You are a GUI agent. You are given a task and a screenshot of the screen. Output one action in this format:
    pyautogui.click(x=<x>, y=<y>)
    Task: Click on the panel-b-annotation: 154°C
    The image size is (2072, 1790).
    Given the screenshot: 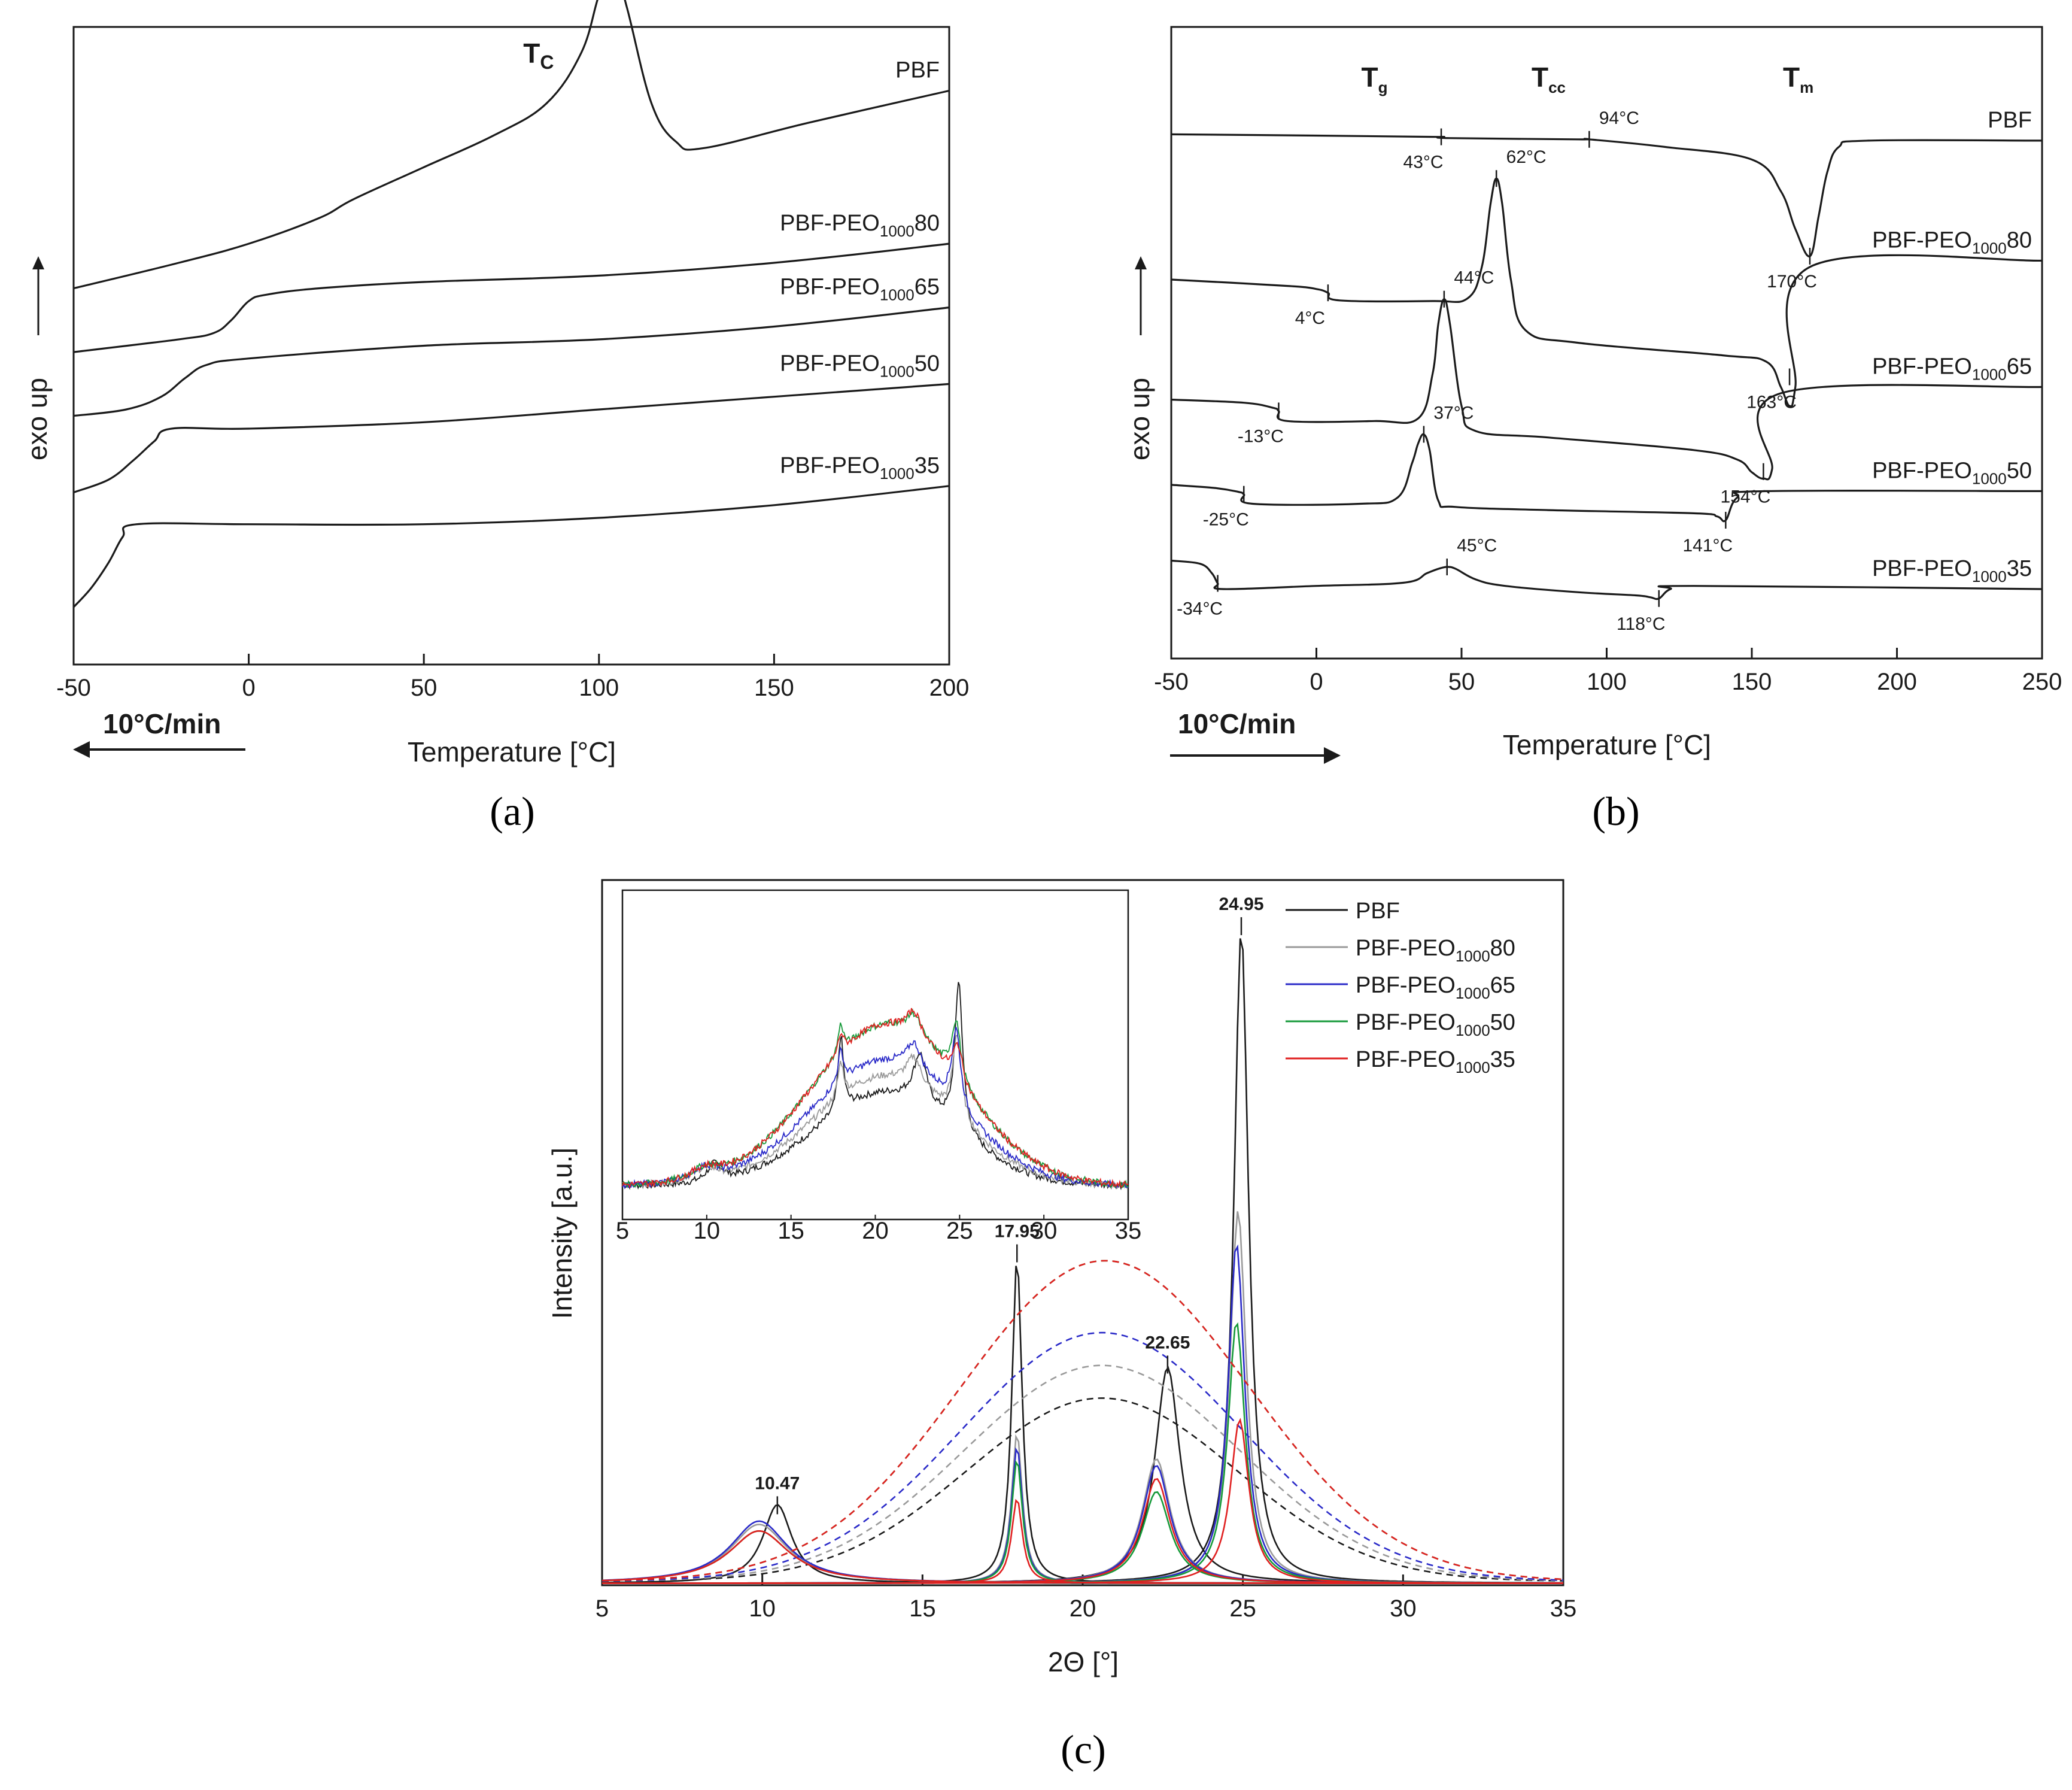 What is the action you would take?
    pyautogui.click(x=1746, y=497)
    